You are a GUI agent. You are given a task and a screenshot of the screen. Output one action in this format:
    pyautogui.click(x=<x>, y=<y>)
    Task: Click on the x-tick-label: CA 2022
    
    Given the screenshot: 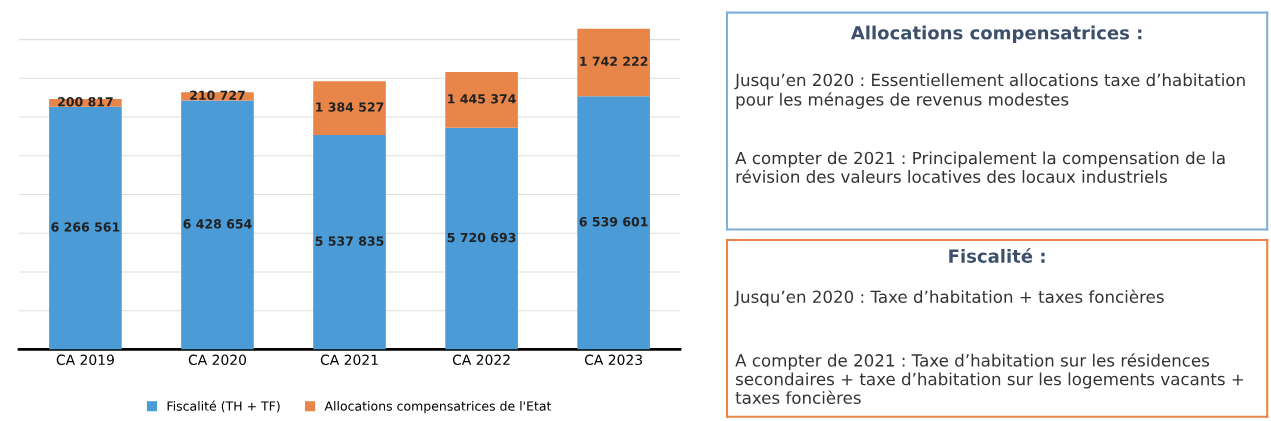 What is the action you would take?
    pyautogui.click(x=481, y=360)
    